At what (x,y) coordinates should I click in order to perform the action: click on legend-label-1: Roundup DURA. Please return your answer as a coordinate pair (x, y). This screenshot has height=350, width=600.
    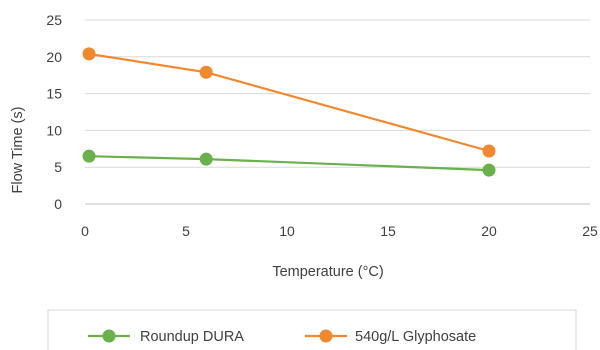
    Looking at the image, I should click on (192, 337).